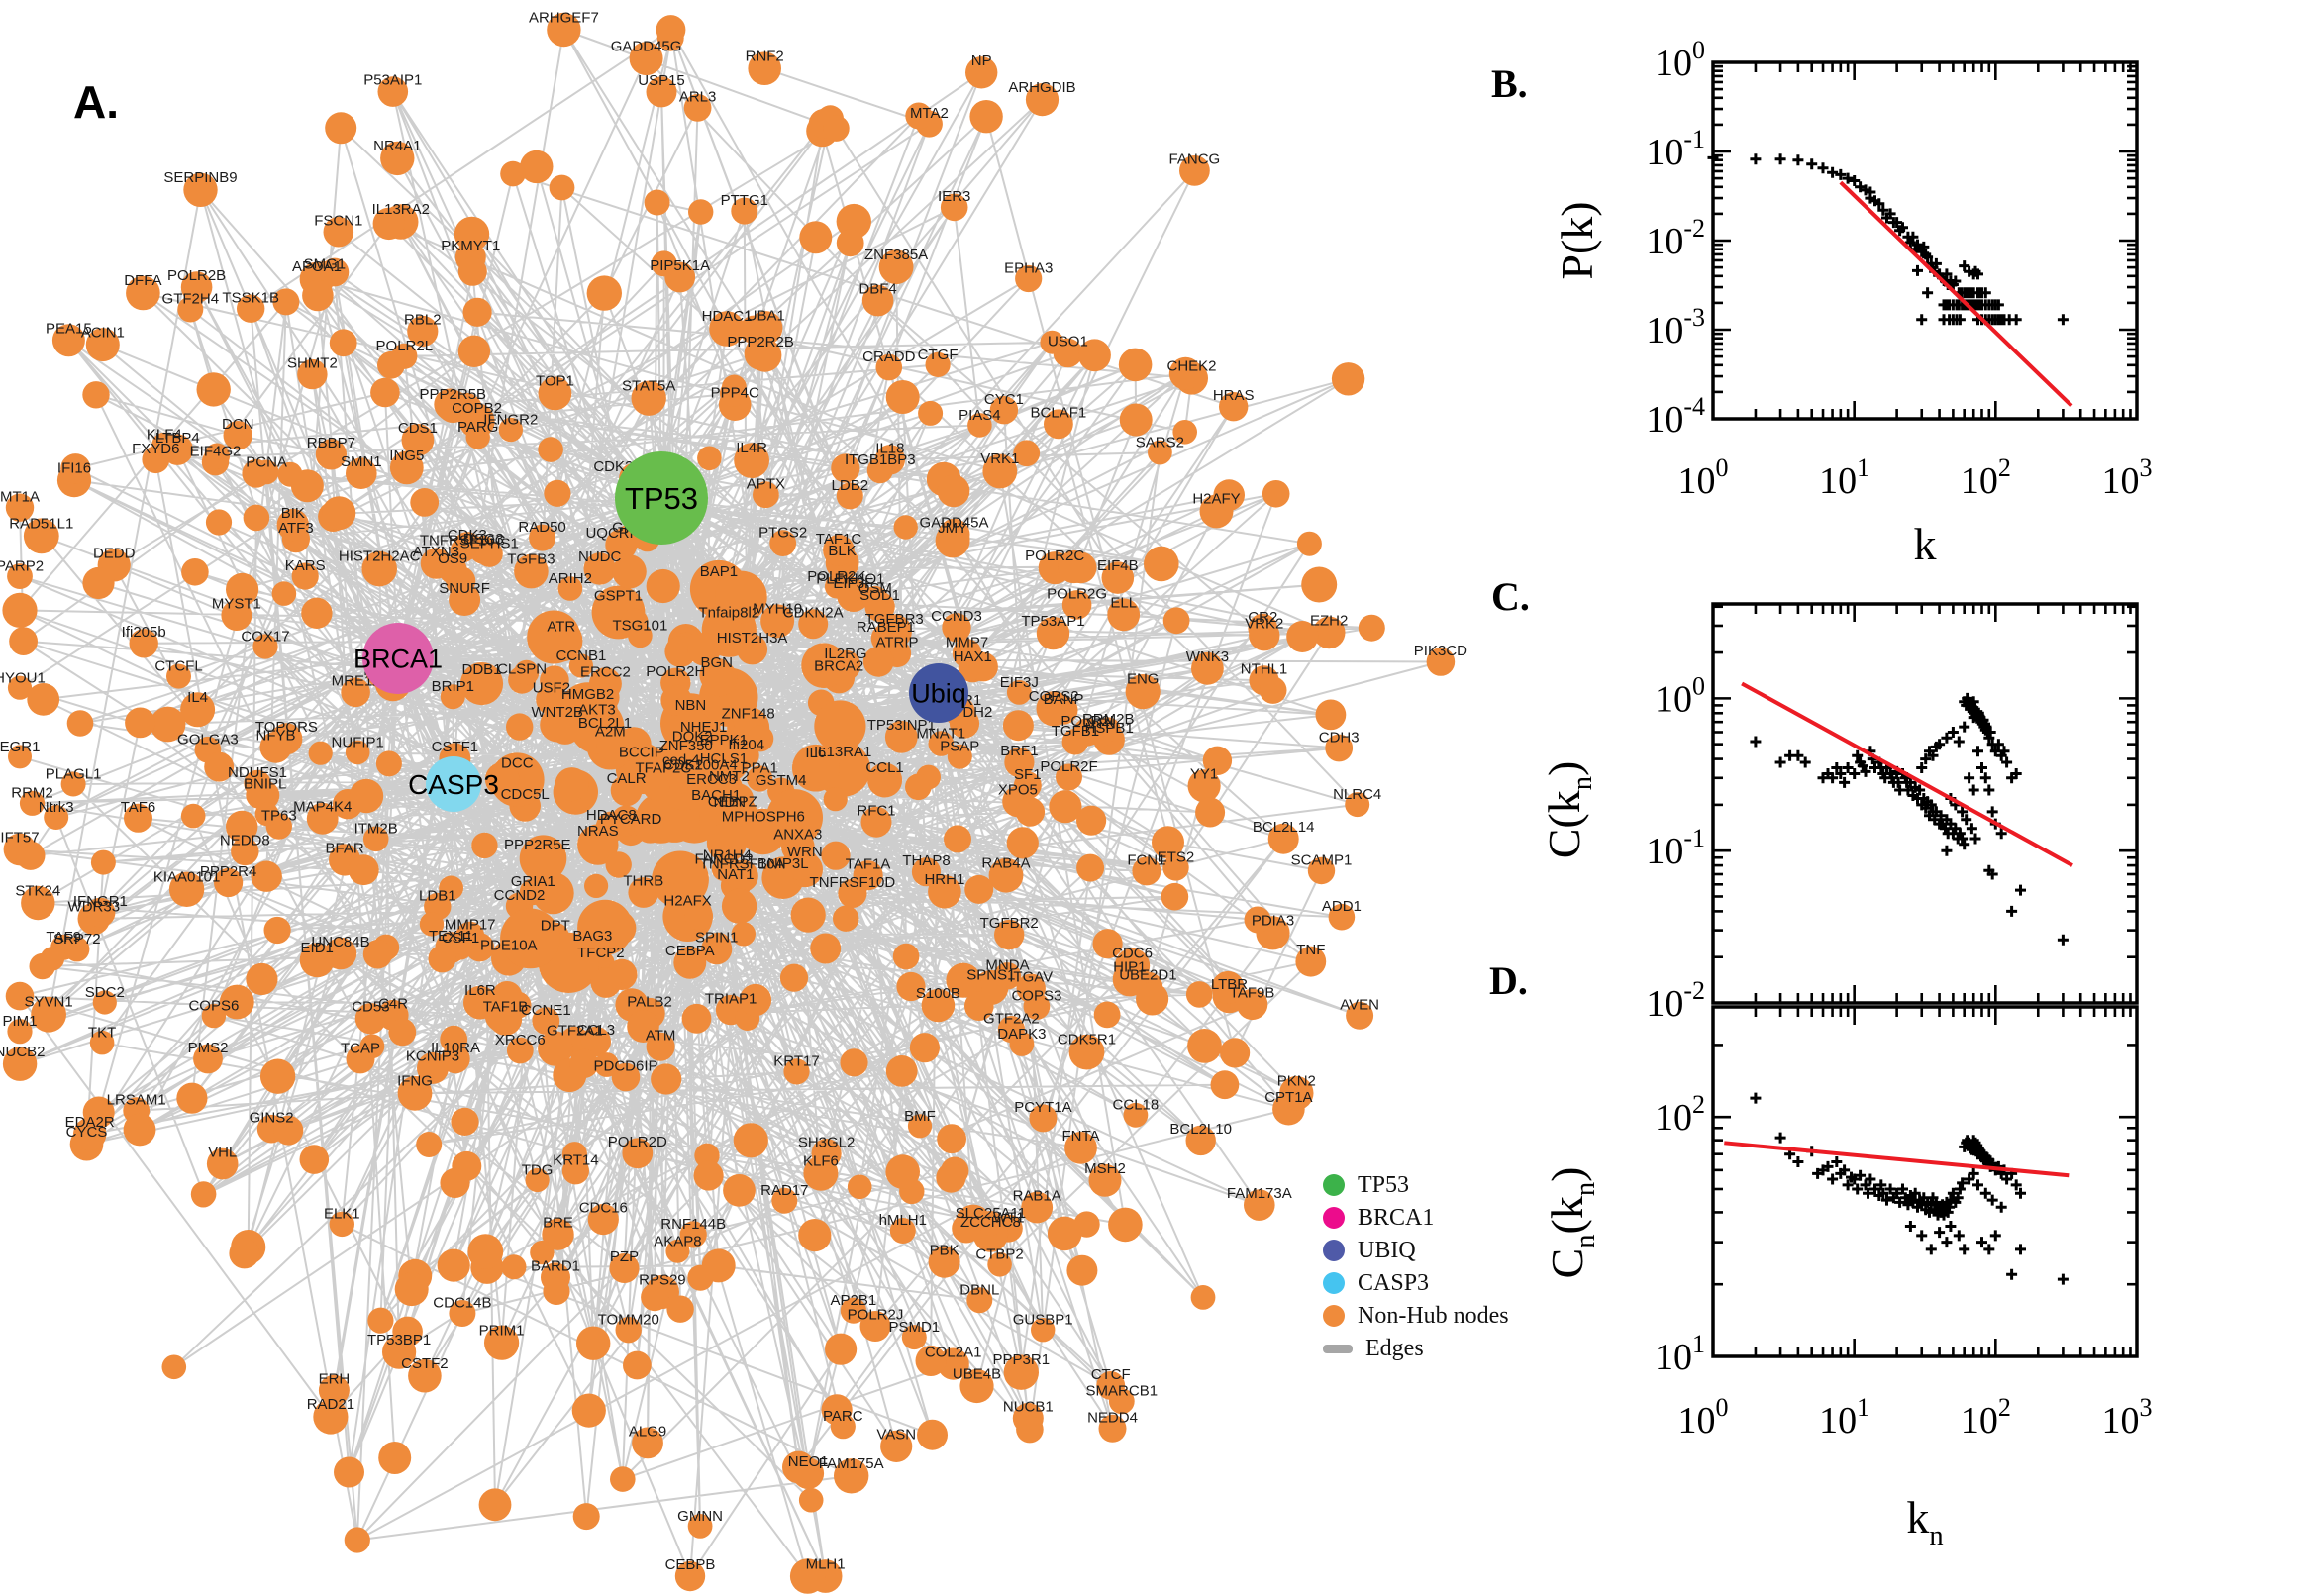  Describe the element at coordinates (69, 328) in the screenshot. I see `svg-text: PEA15` at that location.